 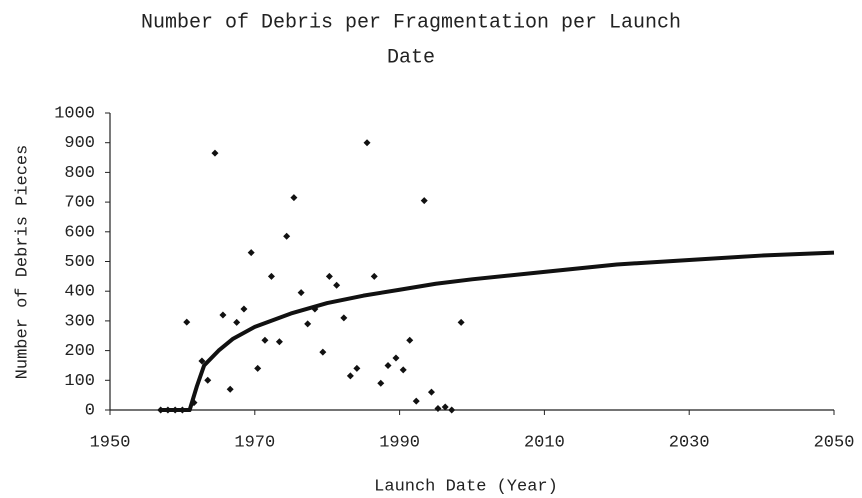 What do you see at coordinates (79, 351) in the screenshot?
I see `y-tick-label: 200` at bounding box center [79, 351].